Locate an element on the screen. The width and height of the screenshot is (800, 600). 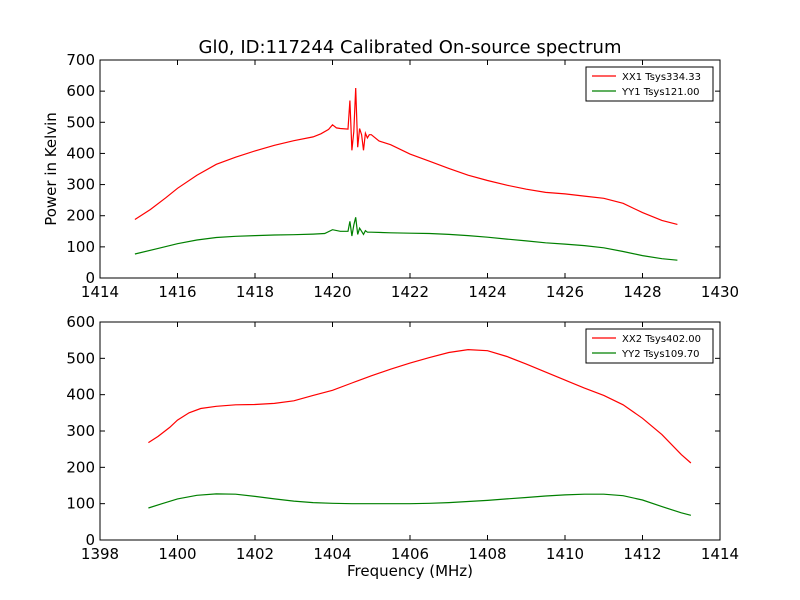
x-tick-label: 1418 is located at coordinates (255, 292).